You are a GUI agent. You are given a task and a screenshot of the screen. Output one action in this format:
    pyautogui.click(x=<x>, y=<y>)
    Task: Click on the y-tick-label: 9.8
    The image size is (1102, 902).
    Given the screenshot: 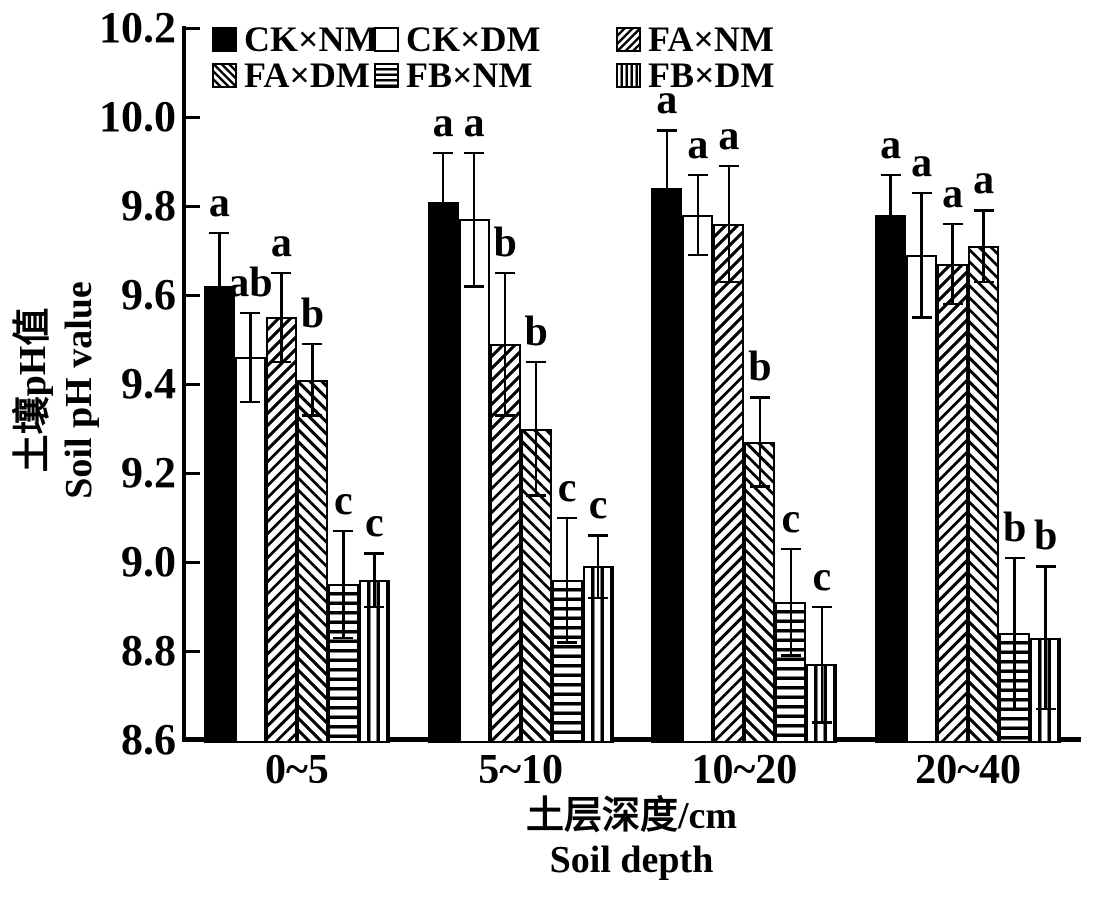 What is the action you would take?
    pyautogui.click(x=148, y=205)
    